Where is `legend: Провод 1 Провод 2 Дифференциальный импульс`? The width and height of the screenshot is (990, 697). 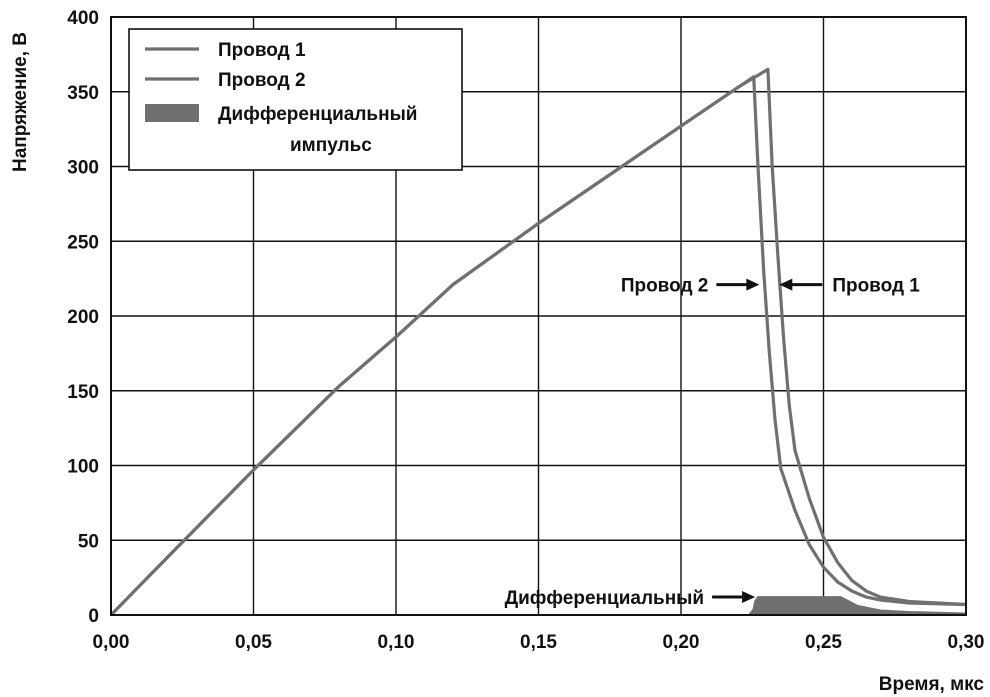
legend: Провод 1 Провод 2 Дифференциальный импульс is located at coordinates (295, 99).